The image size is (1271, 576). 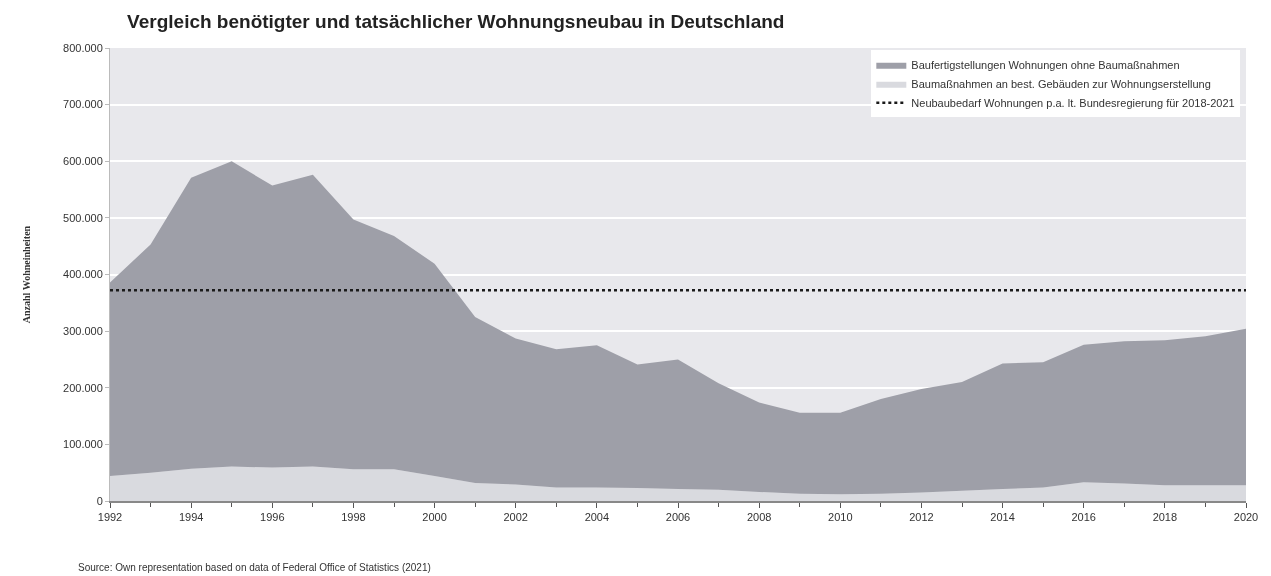 I want to click on y-tick-label: 600.000, so click(x=83, y=161).